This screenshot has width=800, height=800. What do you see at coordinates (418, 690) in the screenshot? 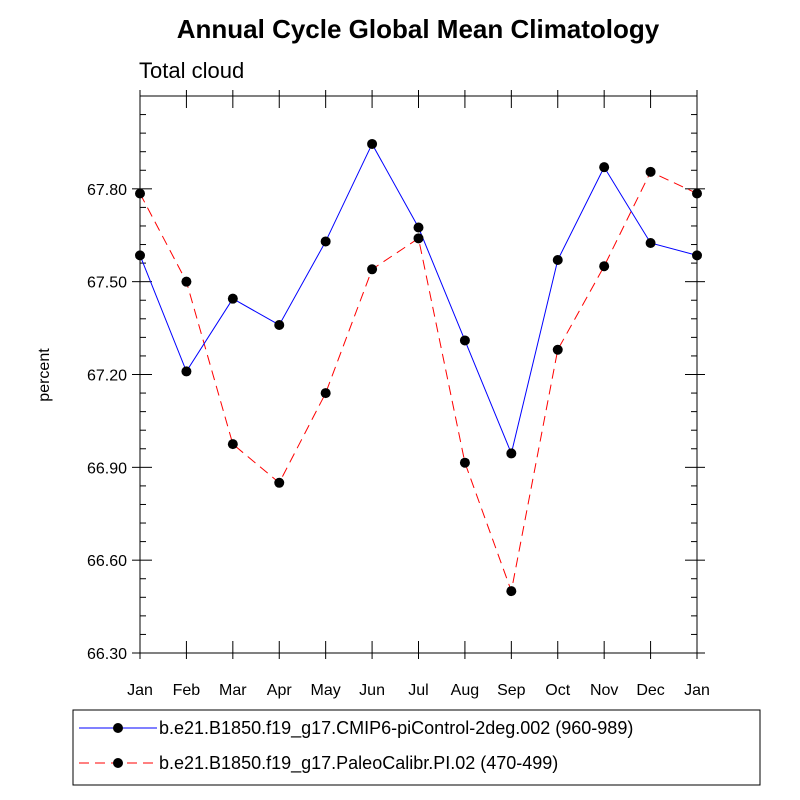
I see `x-tick-label: Jul` at bounding box center [418, 690].